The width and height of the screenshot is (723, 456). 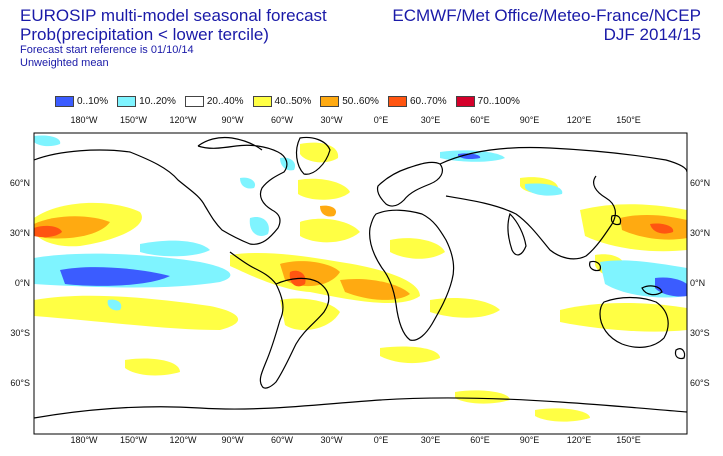 I want to click on lon-label-top: 30°W, so click(x=331, y=120).